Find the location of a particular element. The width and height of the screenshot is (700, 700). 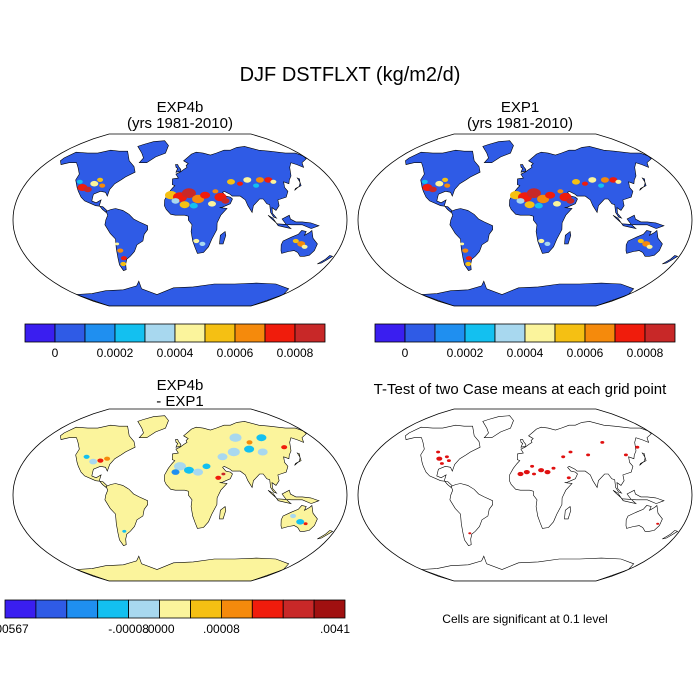

map-exp4b is located at coordinates (180, 220).